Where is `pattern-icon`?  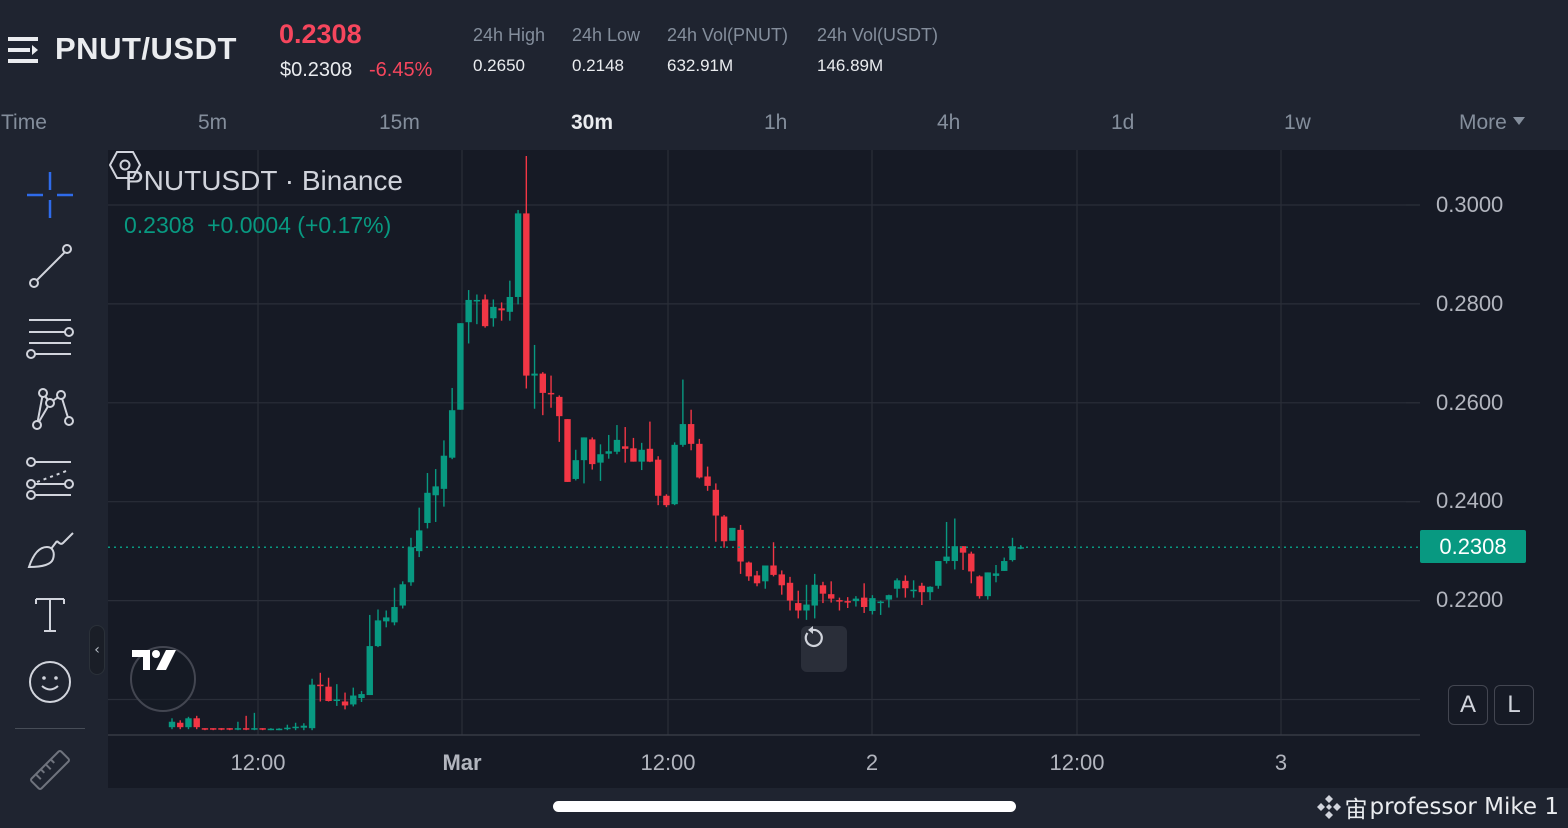
pattern-icon is located at coordinates (53, 409).